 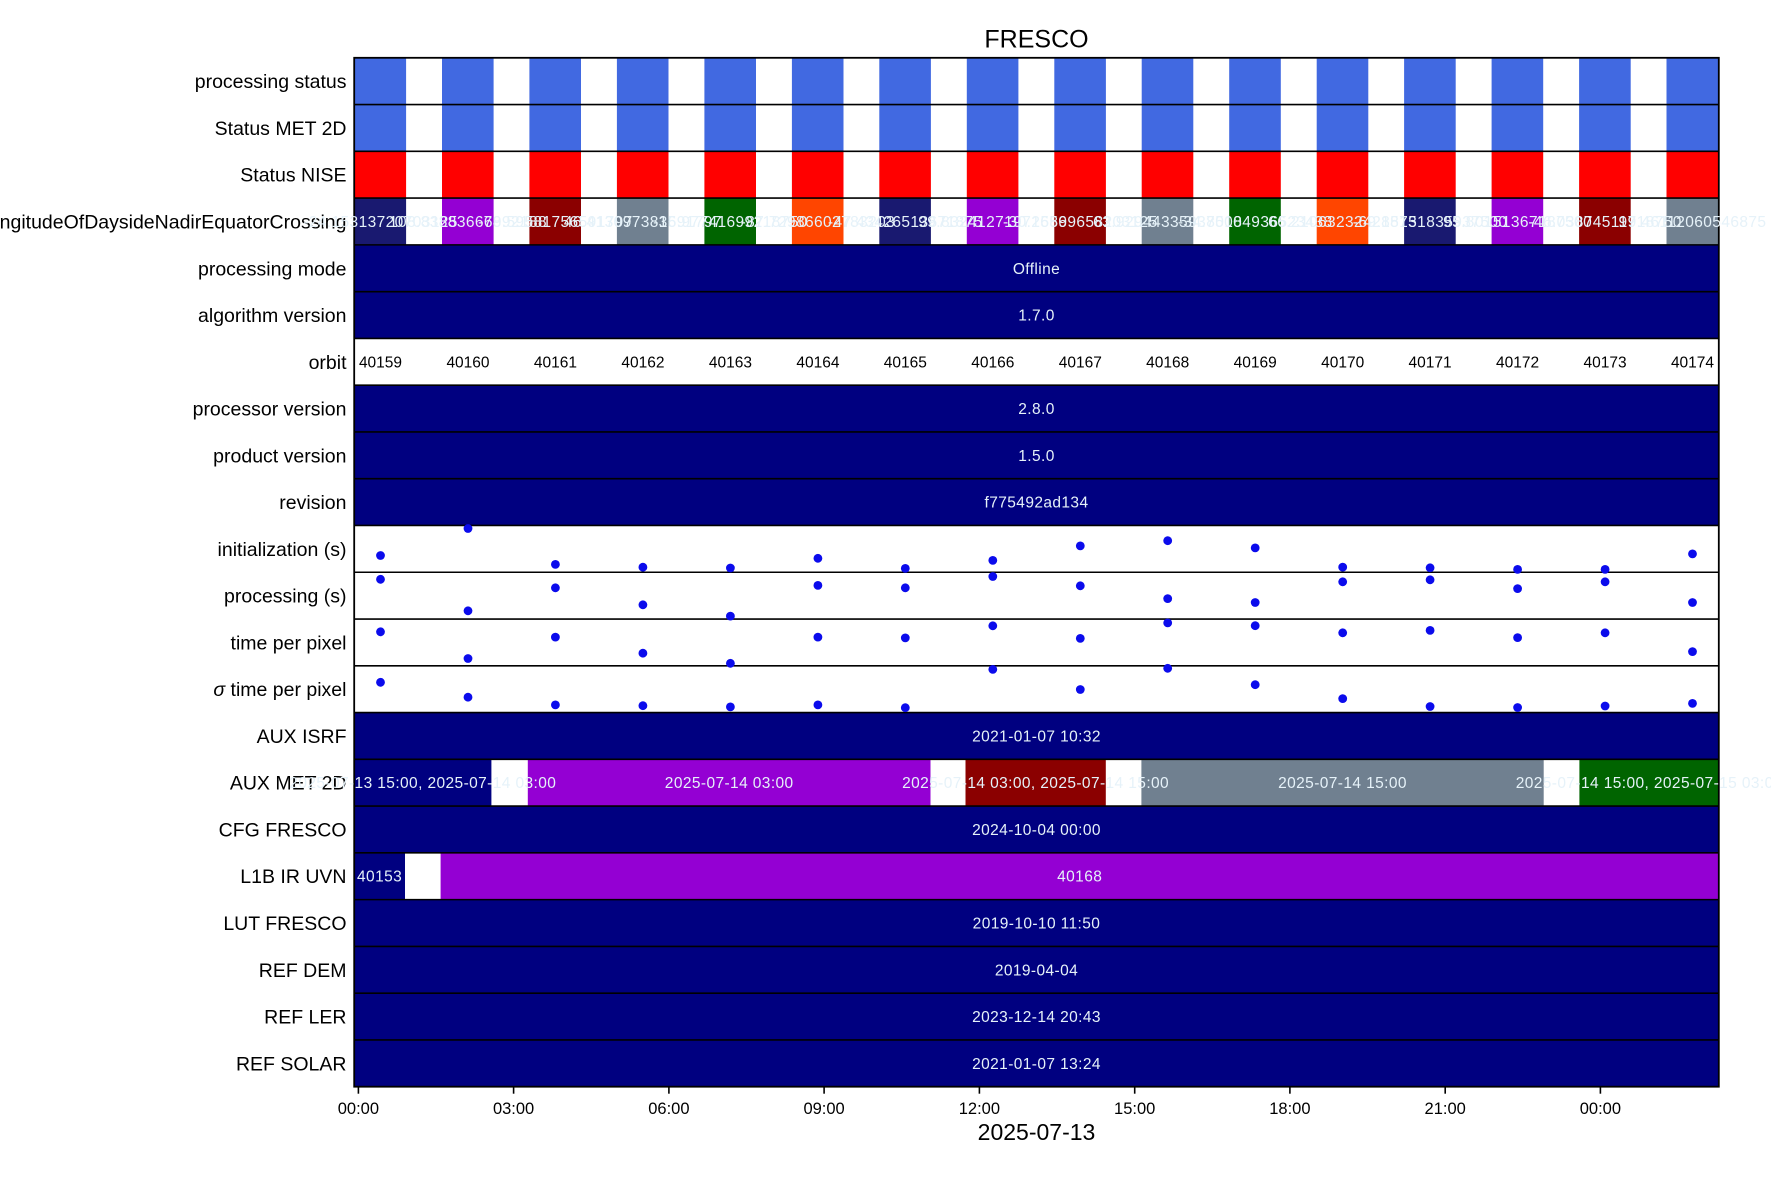 What do you see at coordinates (293, 176) in the screenshot?
I see `svg-text: Status NISE` at bounding box center [293, 176].